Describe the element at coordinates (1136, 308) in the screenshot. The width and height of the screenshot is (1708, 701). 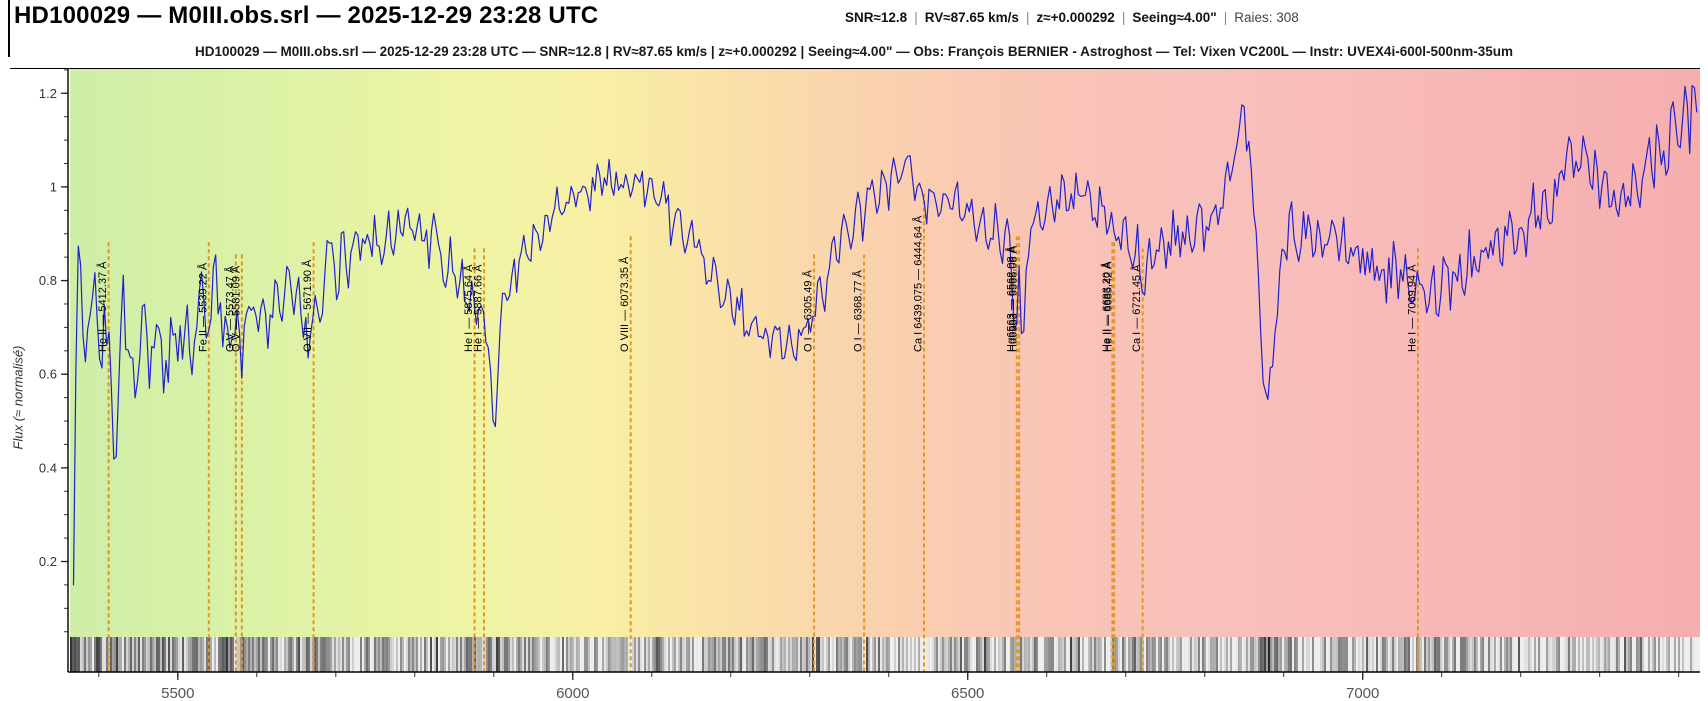
I see `spectral-line-label: Ca I — 6721.45 Å` at that location.